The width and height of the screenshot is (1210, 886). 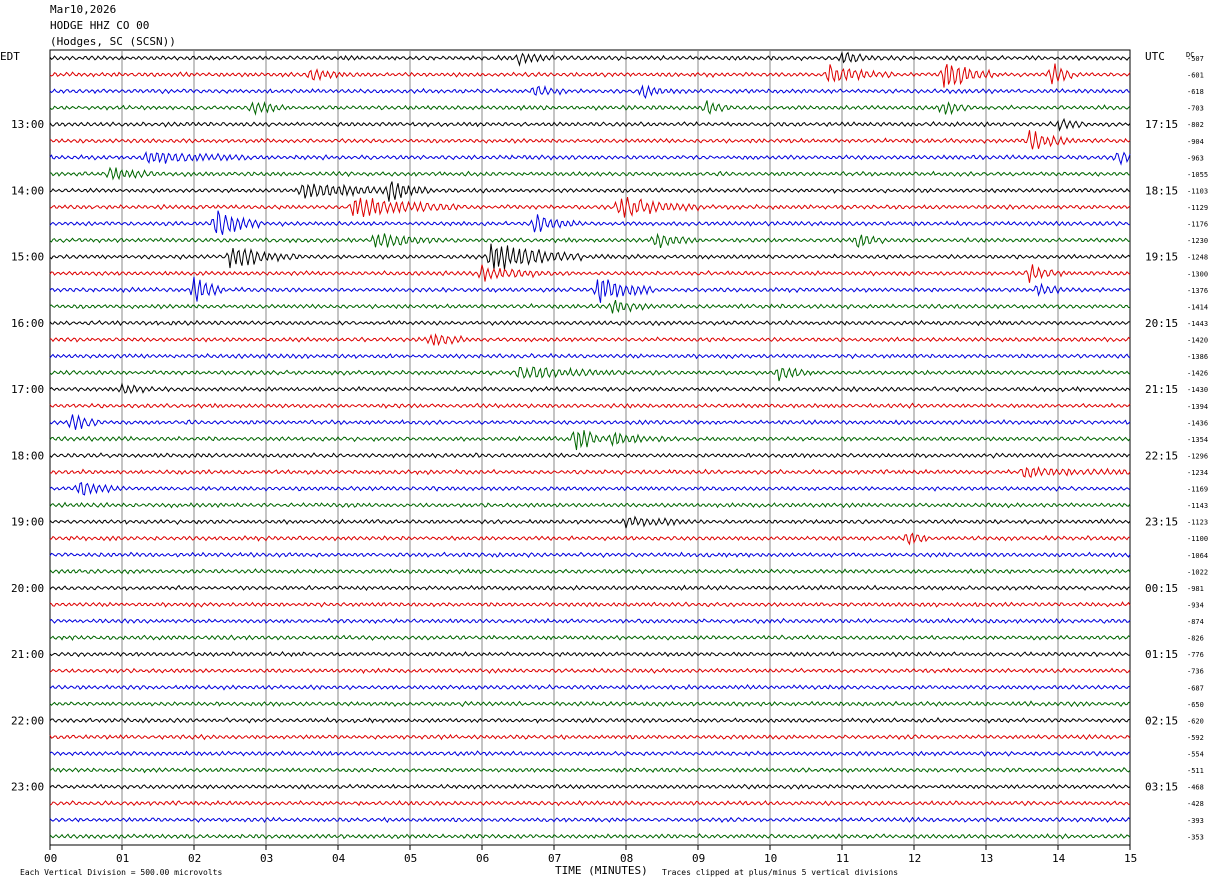 I want to click on dc-offset-label: -1386, so click(x=1197, y=357).